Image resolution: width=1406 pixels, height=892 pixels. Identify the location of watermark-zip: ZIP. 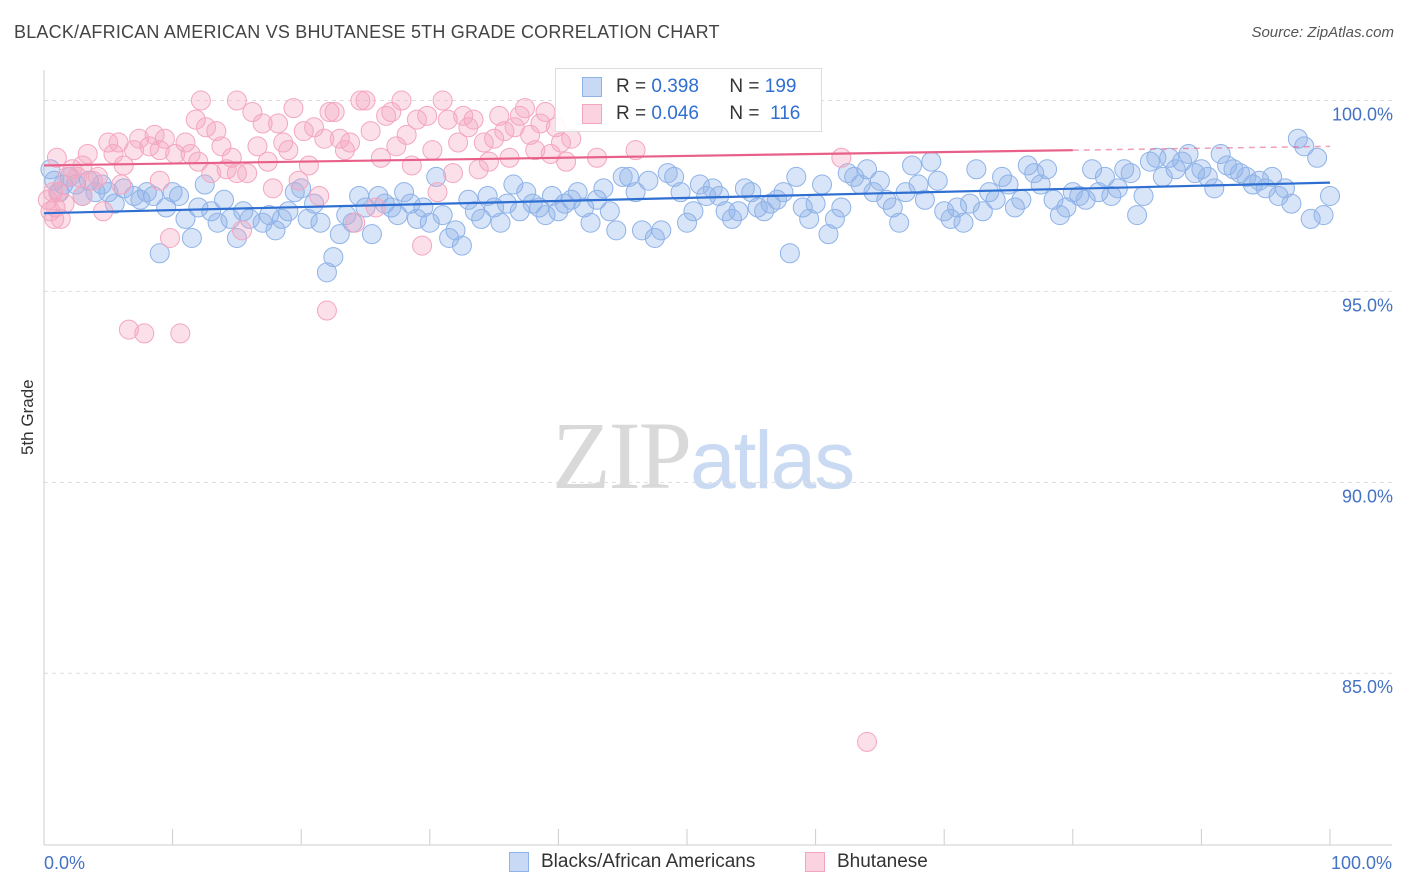
(622, 455).